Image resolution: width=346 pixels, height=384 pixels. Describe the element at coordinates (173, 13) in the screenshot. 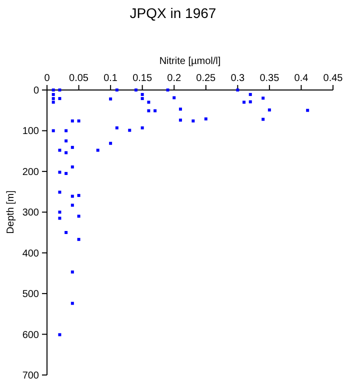

I see `chart-title: JPQX in 1967` at that location.